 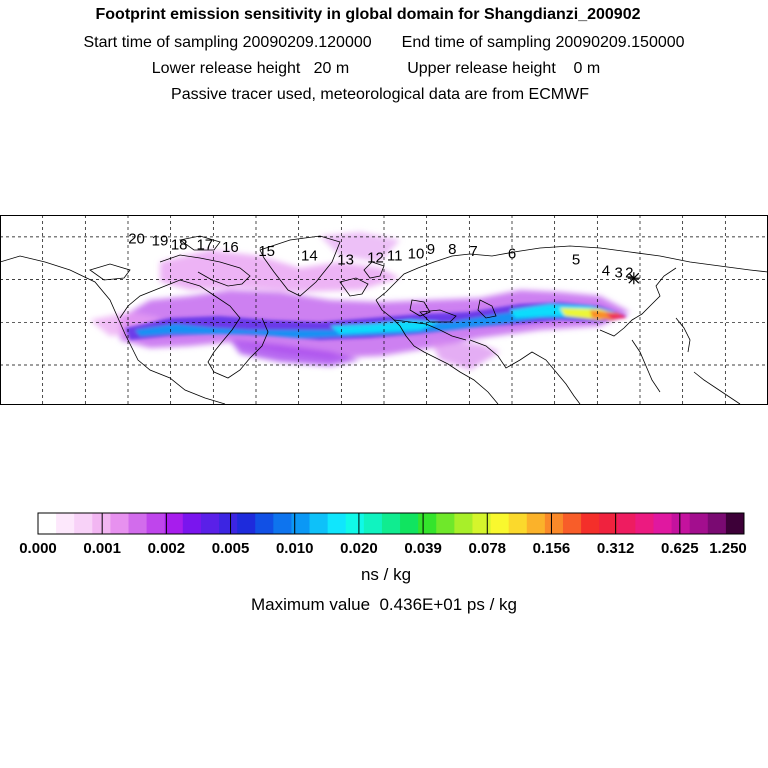 I want to click on trajectory-label: 19, so click(x=160, y=240).